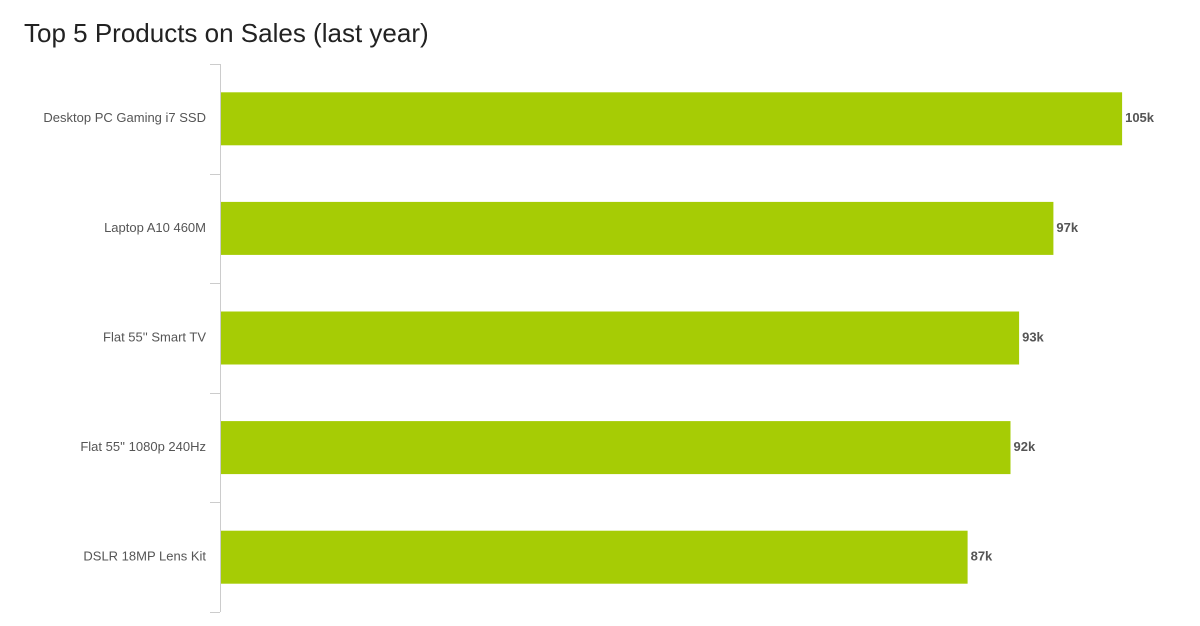  I want to click on data-label: 105k, so click(1140, 117).